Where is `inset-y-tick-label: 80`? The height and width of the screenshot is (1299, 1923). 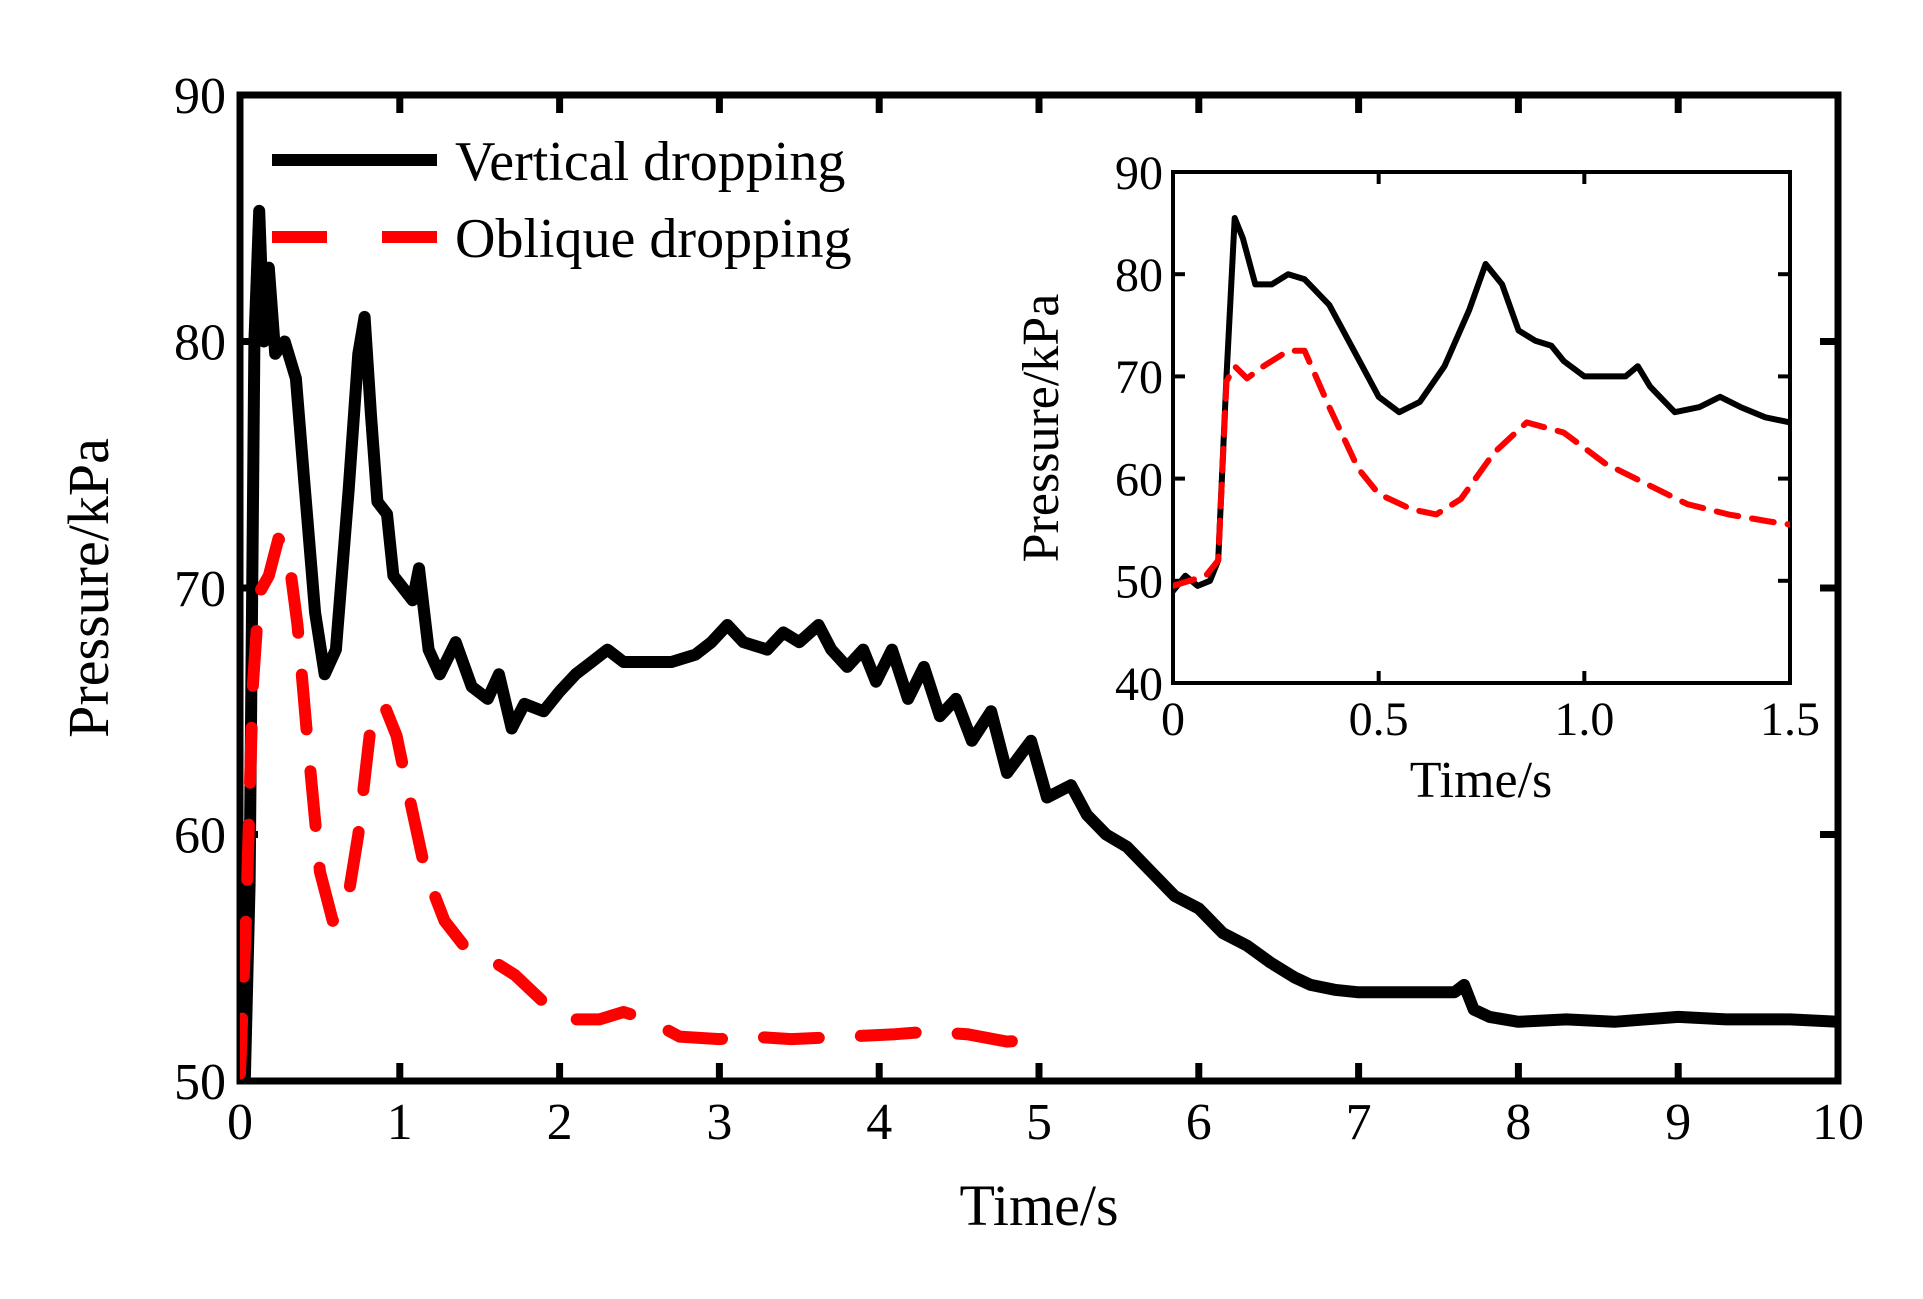
inset-y-tick-label: 80 is located at coordinates (1139, 275).